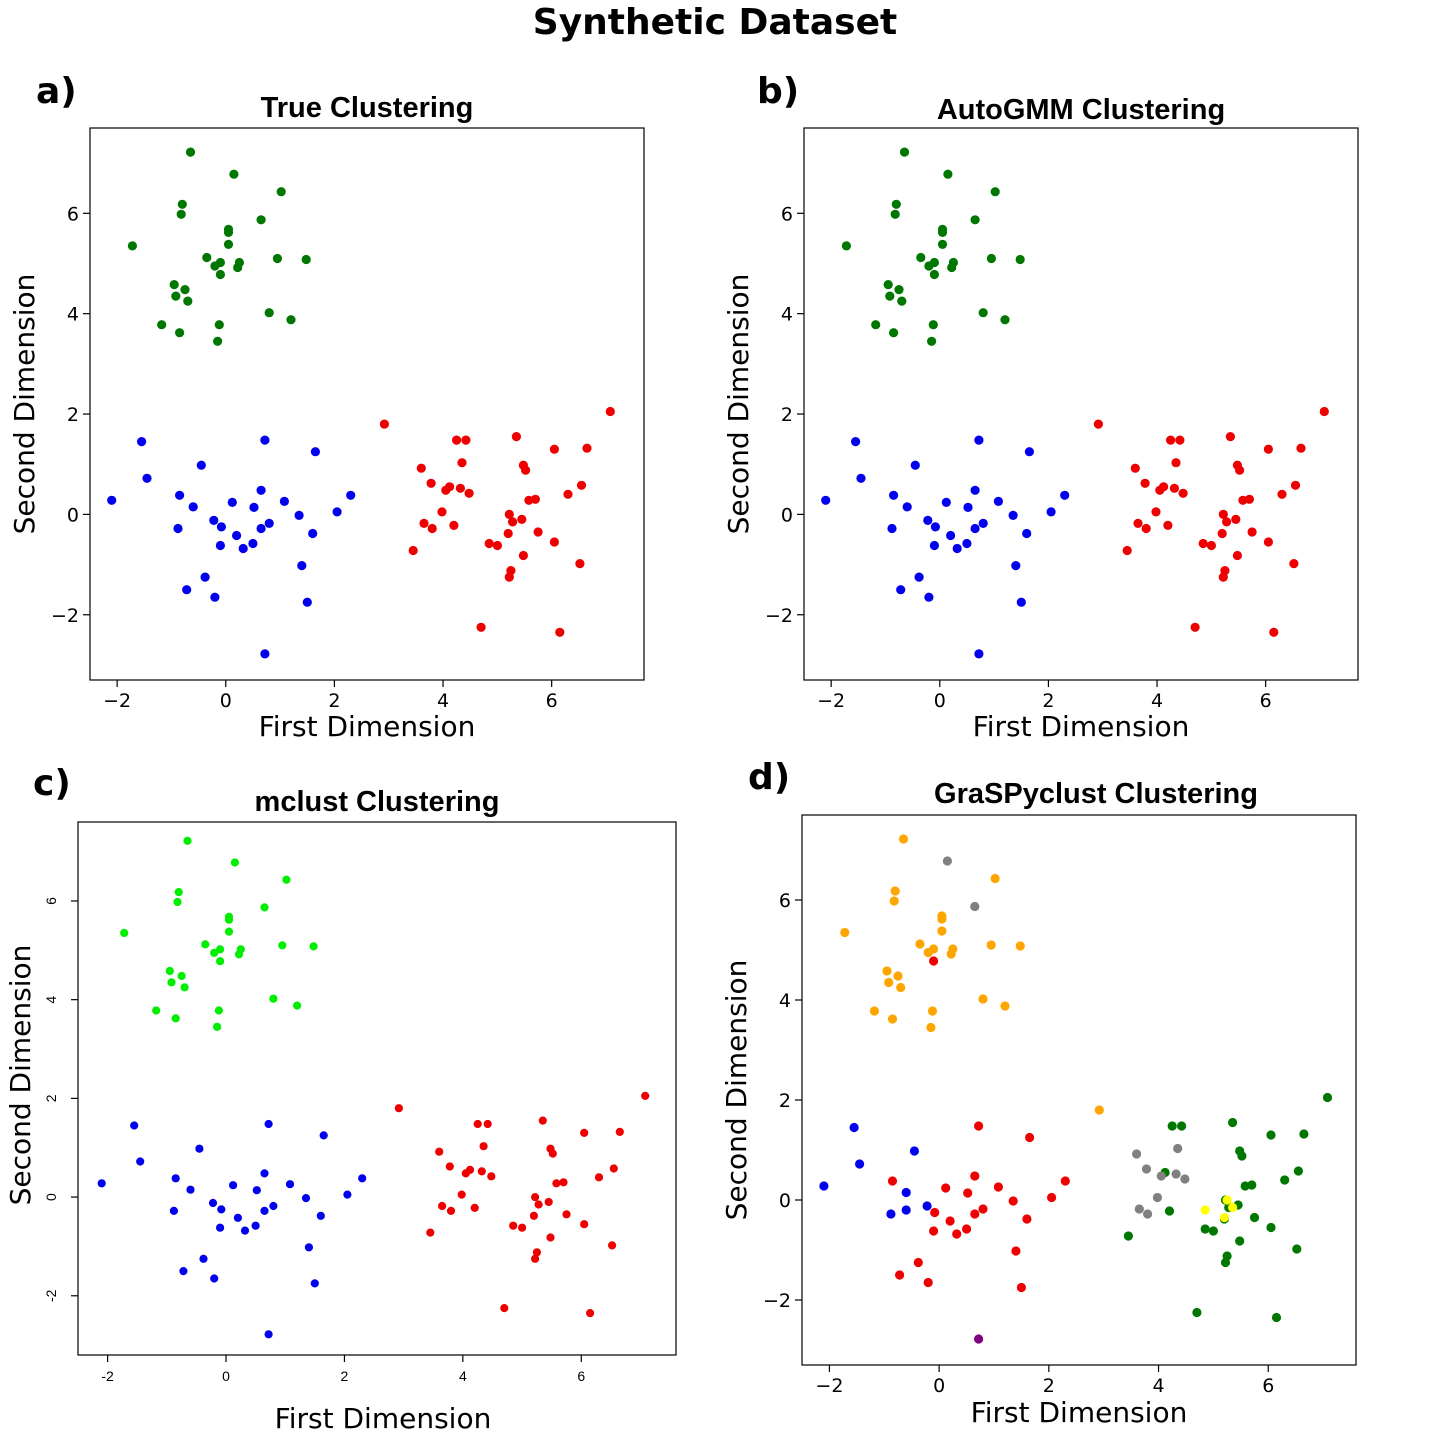  Describe the element at coordinates (226, 701) in the screenshot. I see `x-tick-label: 0` at that location.